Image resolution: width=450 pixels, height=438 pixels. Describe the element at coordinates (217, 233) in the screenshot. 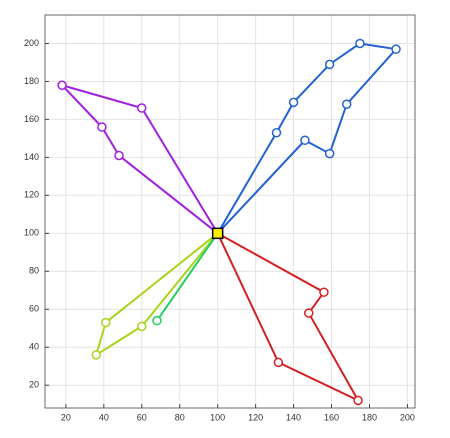

I see `center-marker` at that location.